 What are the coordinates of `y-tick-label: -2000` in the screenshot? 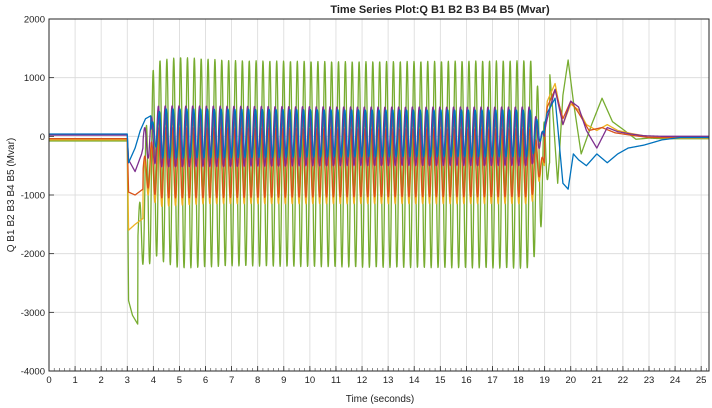 It's located at (33, 254).